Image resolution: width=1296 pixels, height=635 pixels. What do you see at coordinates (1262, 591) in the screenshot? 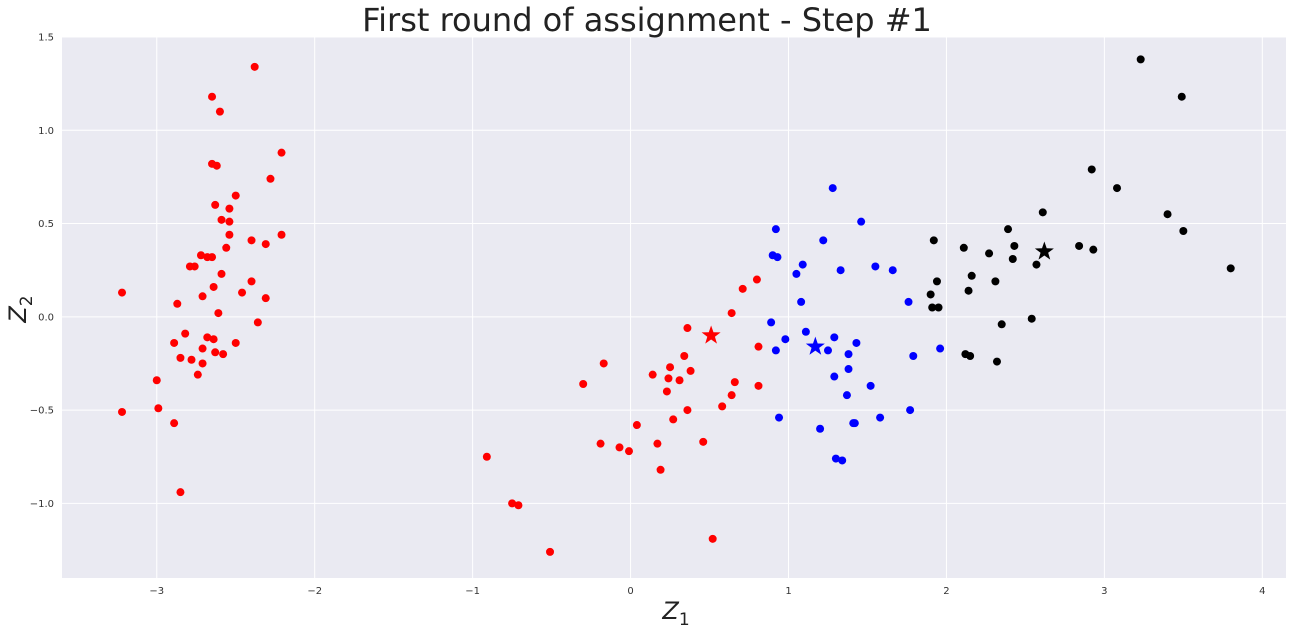
I see `x-tick-label: 4` at bounding box center [1262, 591].